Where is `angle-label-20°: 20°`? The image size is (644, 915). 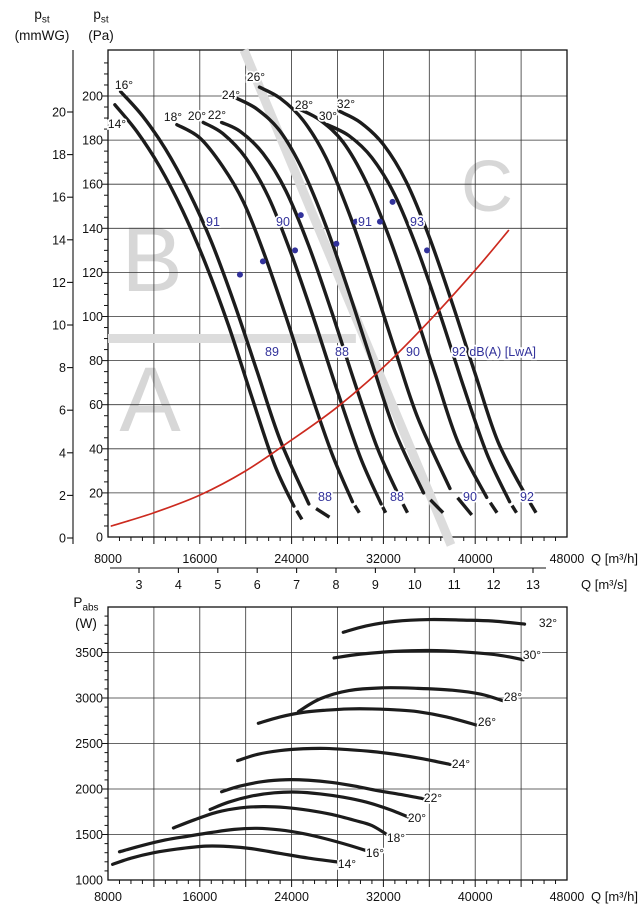
angle-label-20°: 20° is located at coordinates (417, 818).